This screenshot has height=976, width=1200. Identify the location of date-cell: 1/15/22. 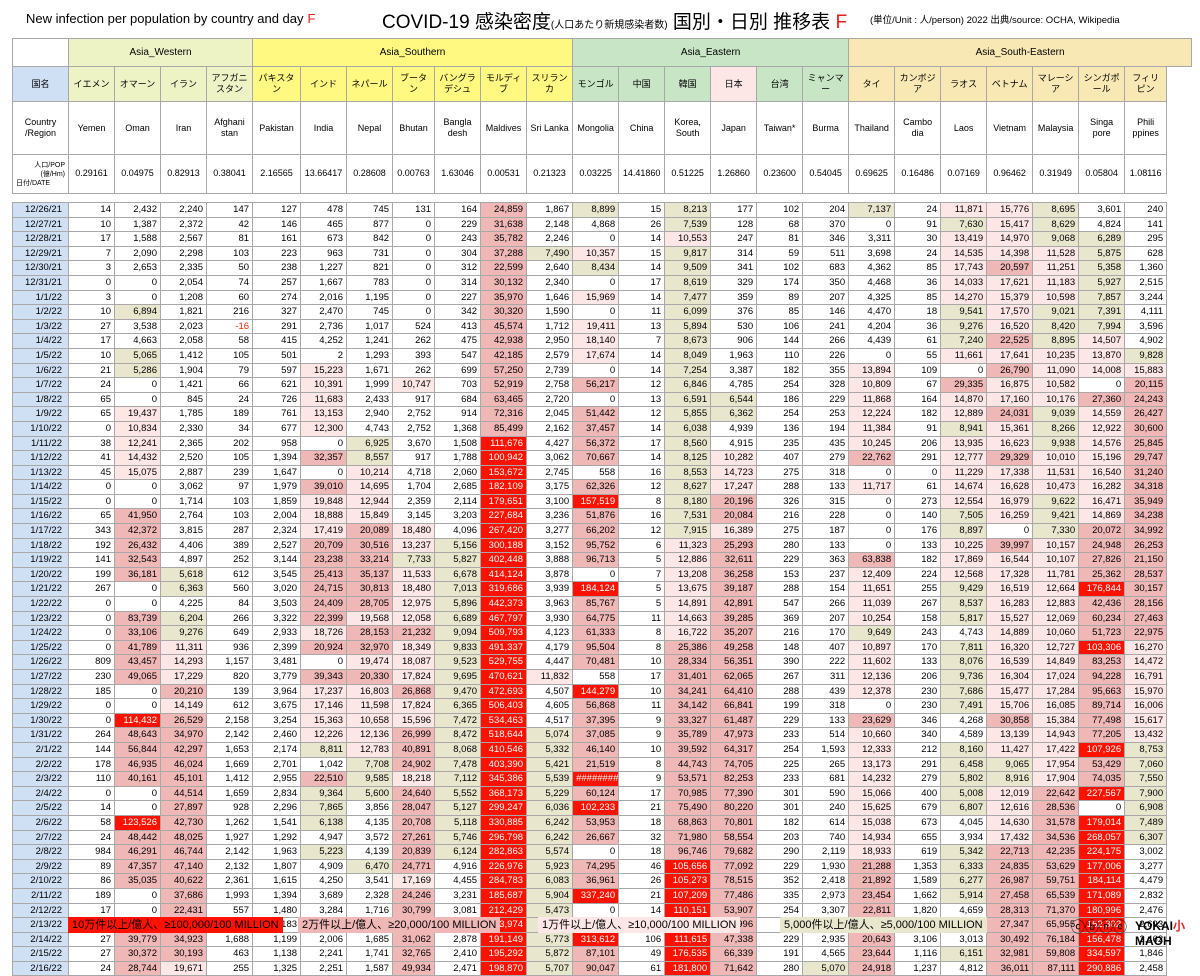
(40, 501).